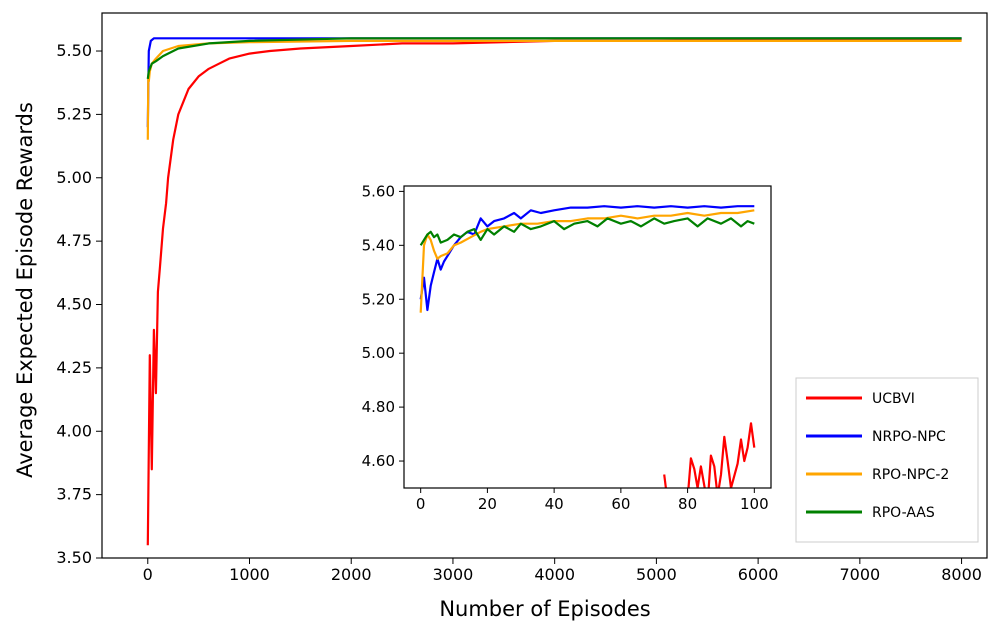  What do you see at coordinates (378, 245) in the screenshot?
I see `inset-y-tick-label: 5.40` at bounding box center [378, 245].